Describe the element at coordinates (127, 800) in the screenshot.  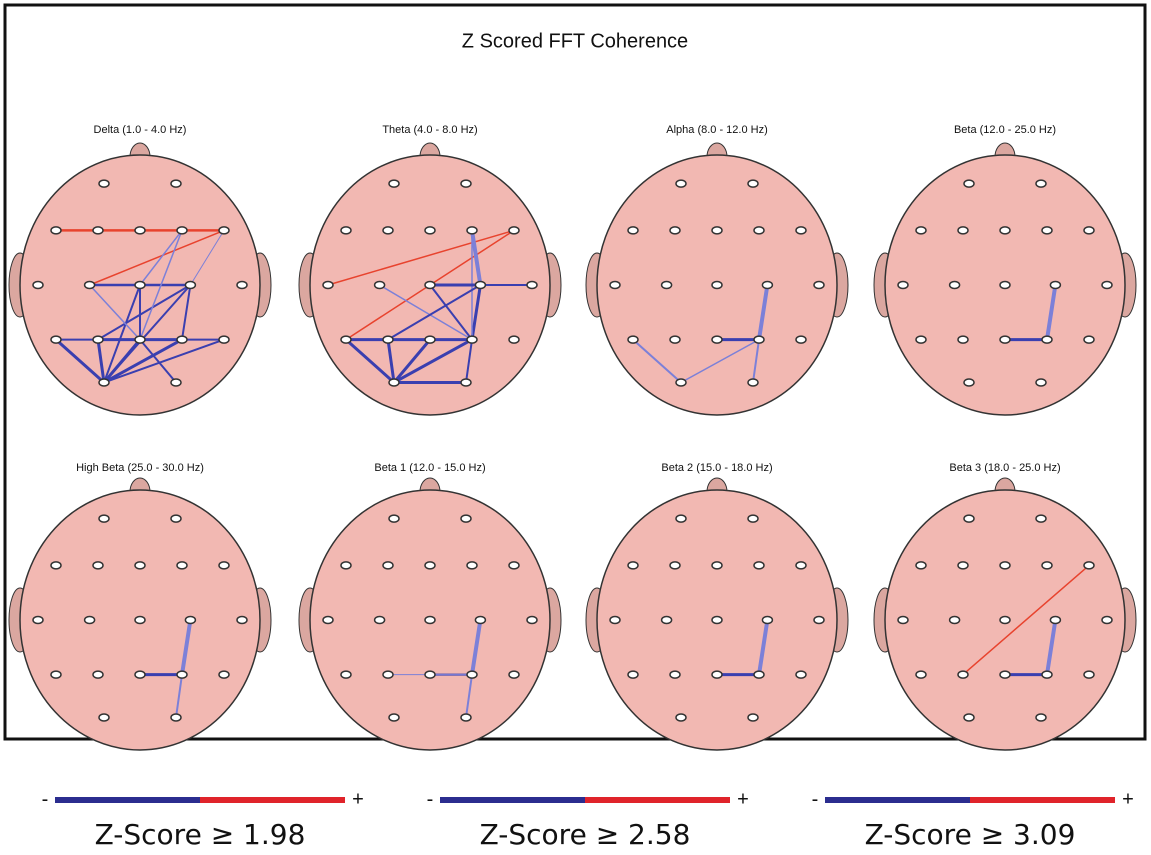
I see `legend-negative` at that location.